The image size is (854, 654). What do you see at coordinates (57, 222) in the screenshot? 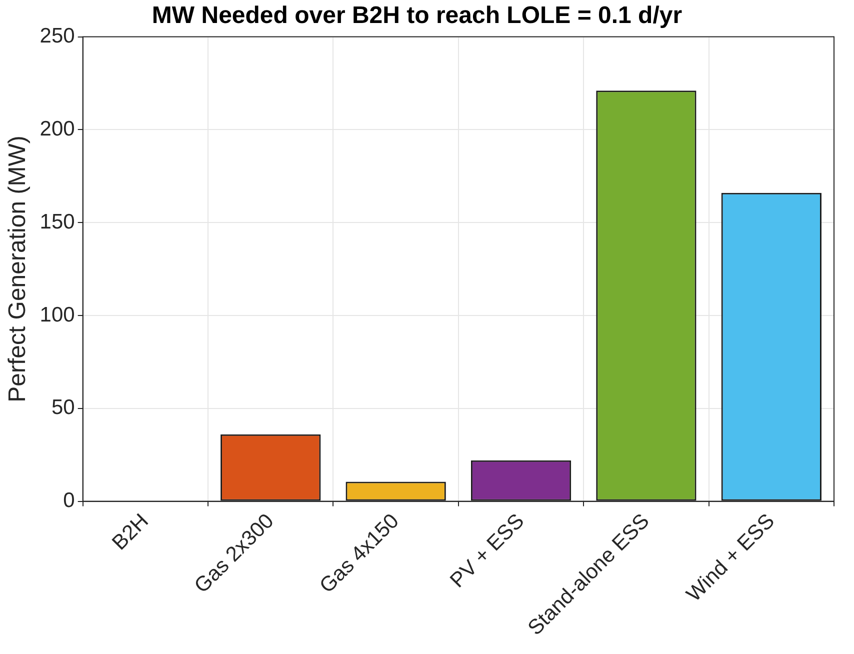
I see `y-tick-label: 150` at bounding box center [57, 222].